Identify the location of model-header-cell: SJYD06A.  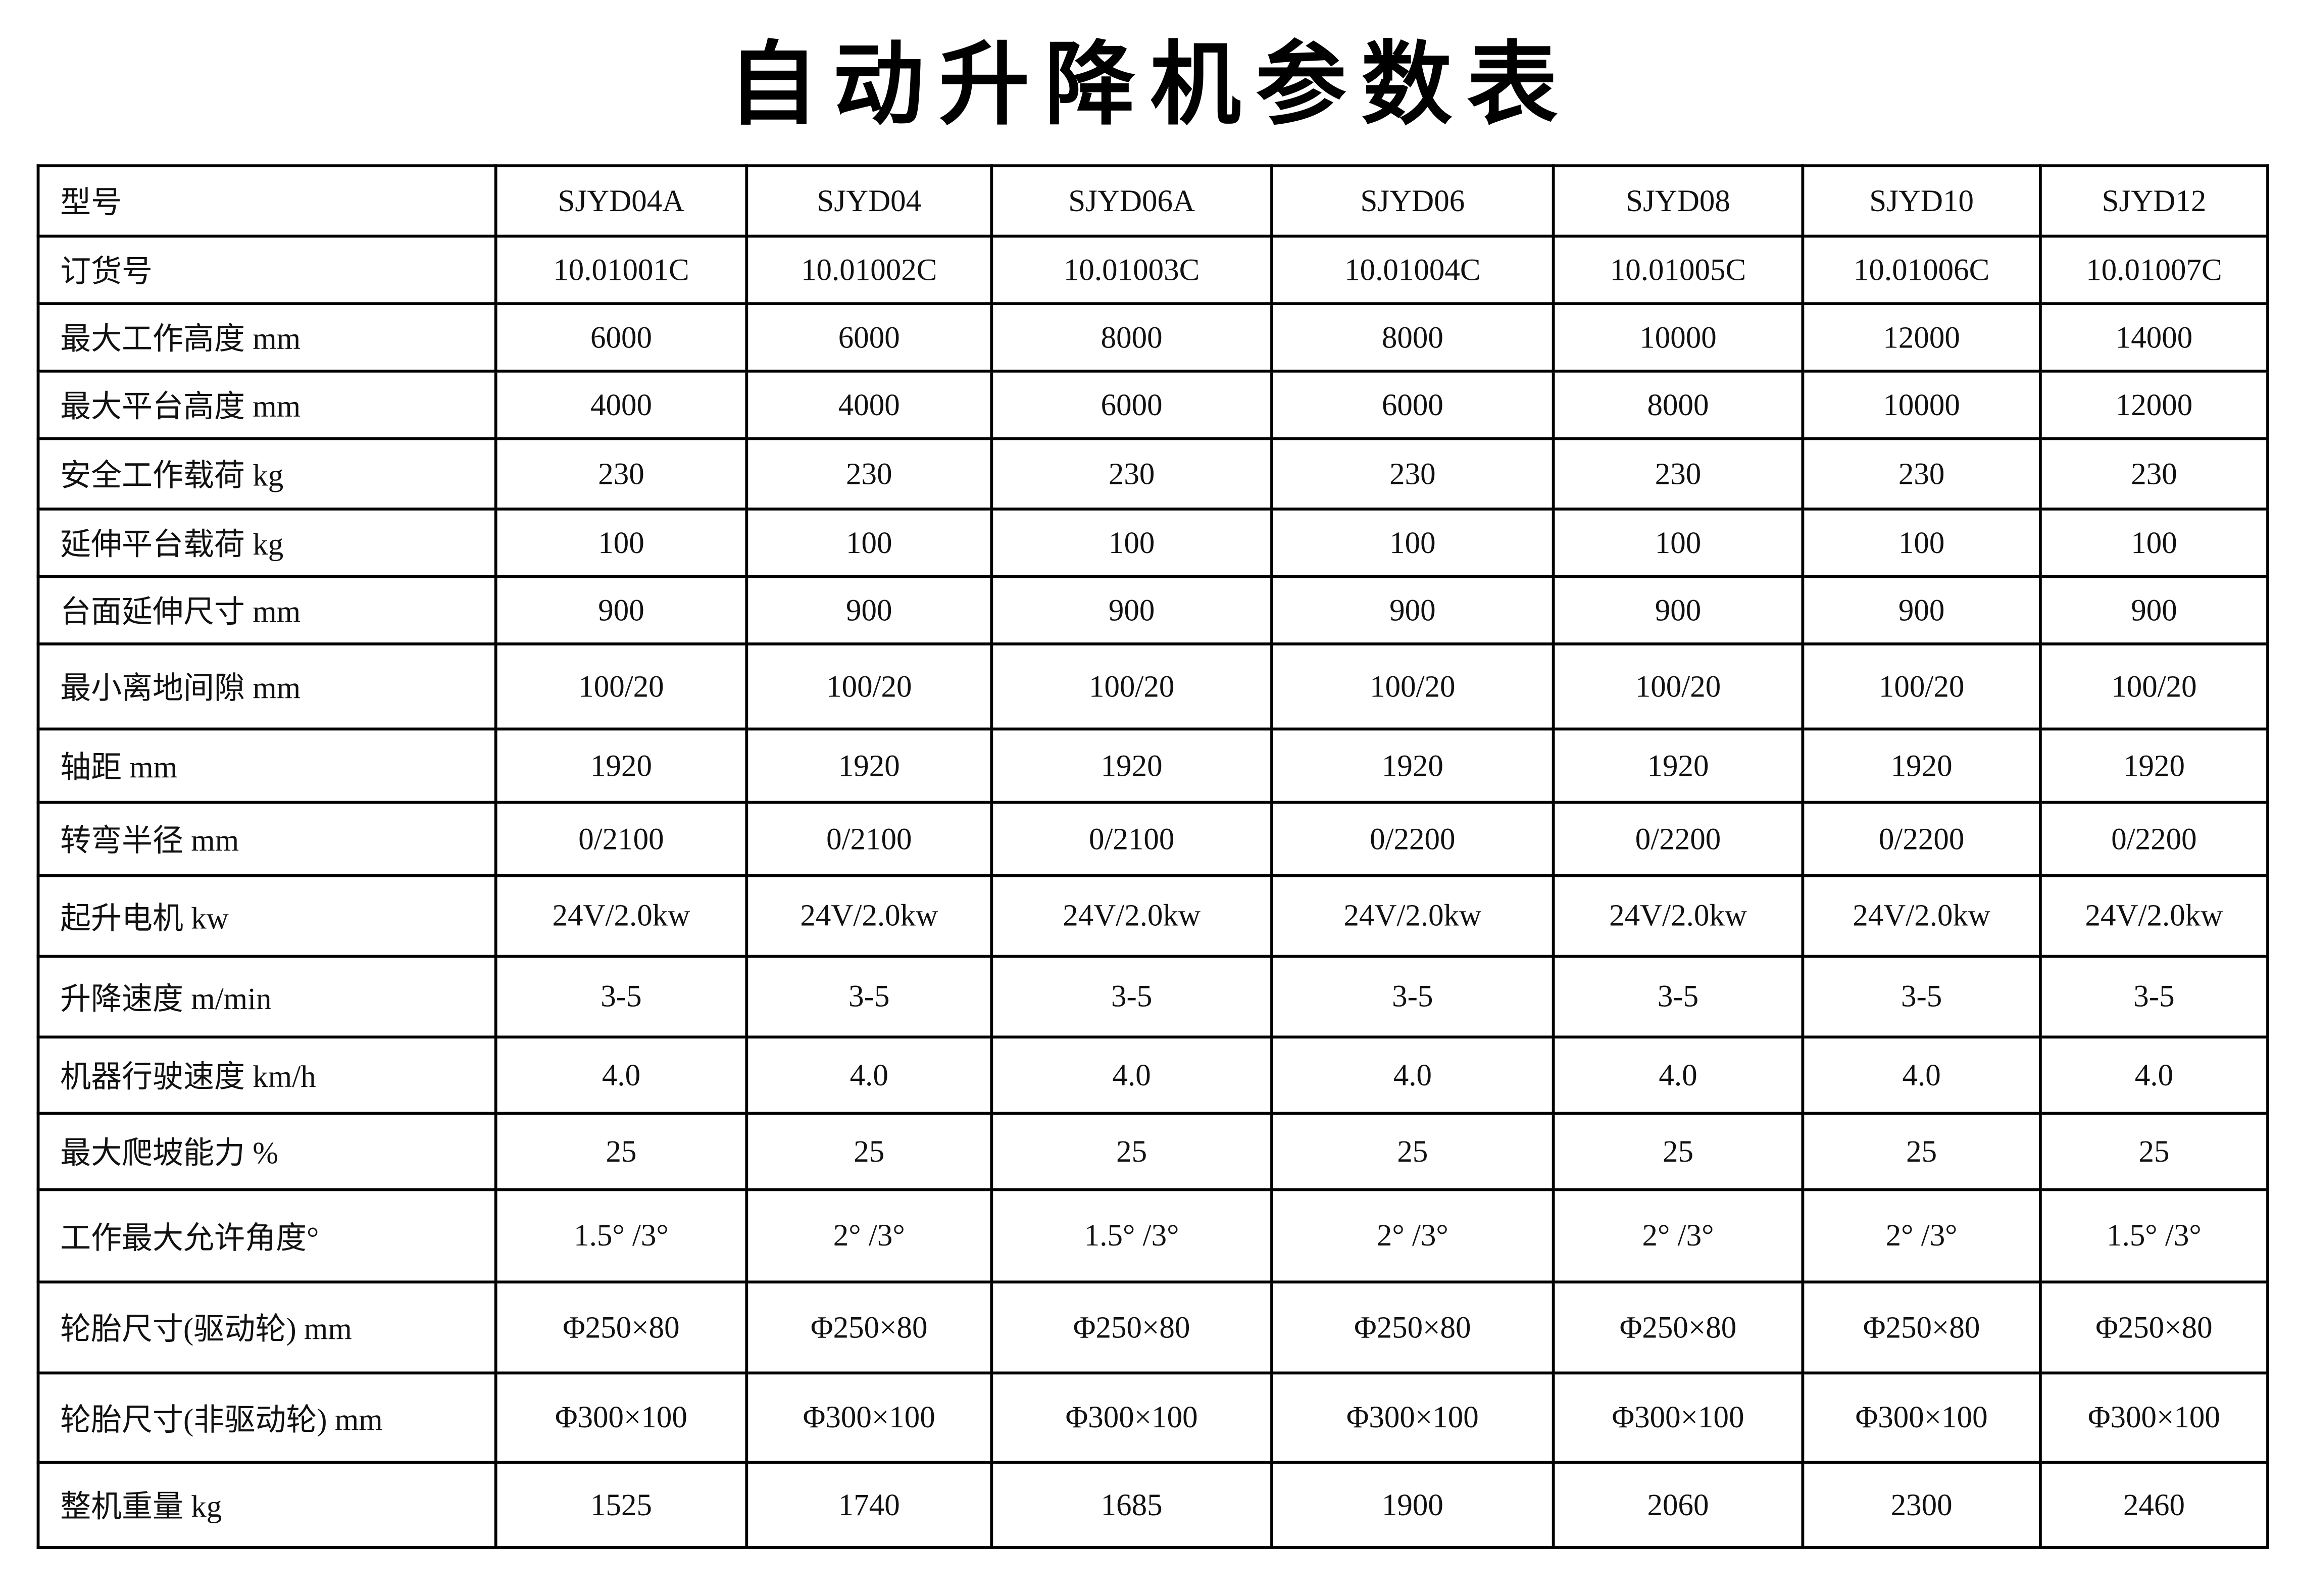
(1131, 201).